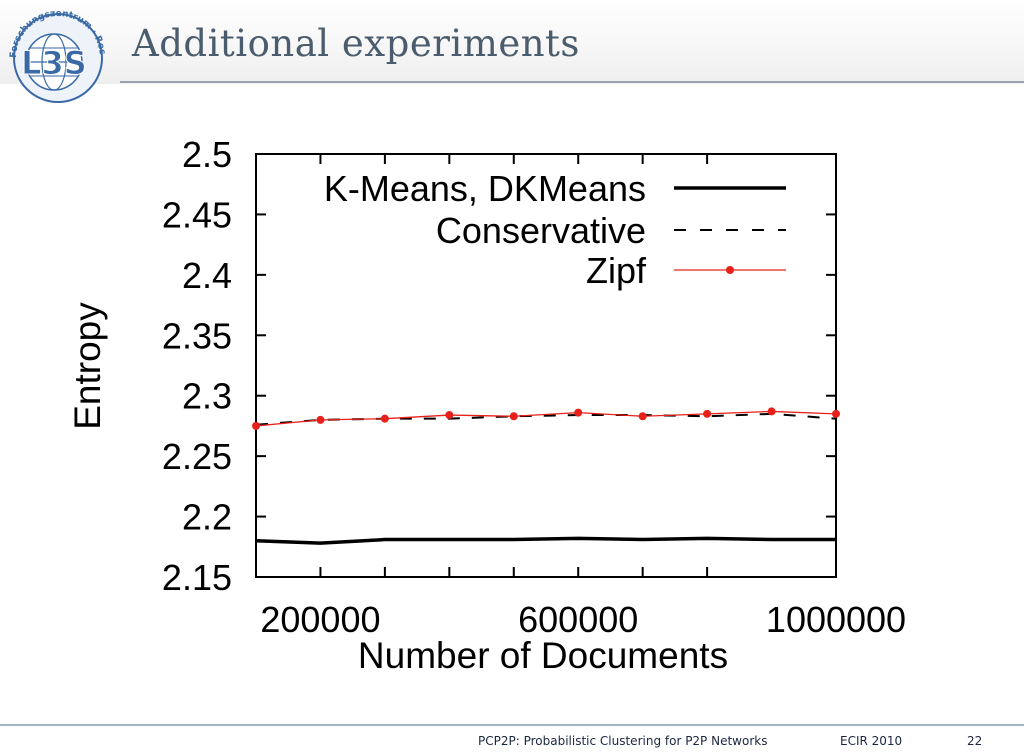 This screenshot has height=752, width=1024. I want to click on y-tick-label: 2.2, so click(207, 517).